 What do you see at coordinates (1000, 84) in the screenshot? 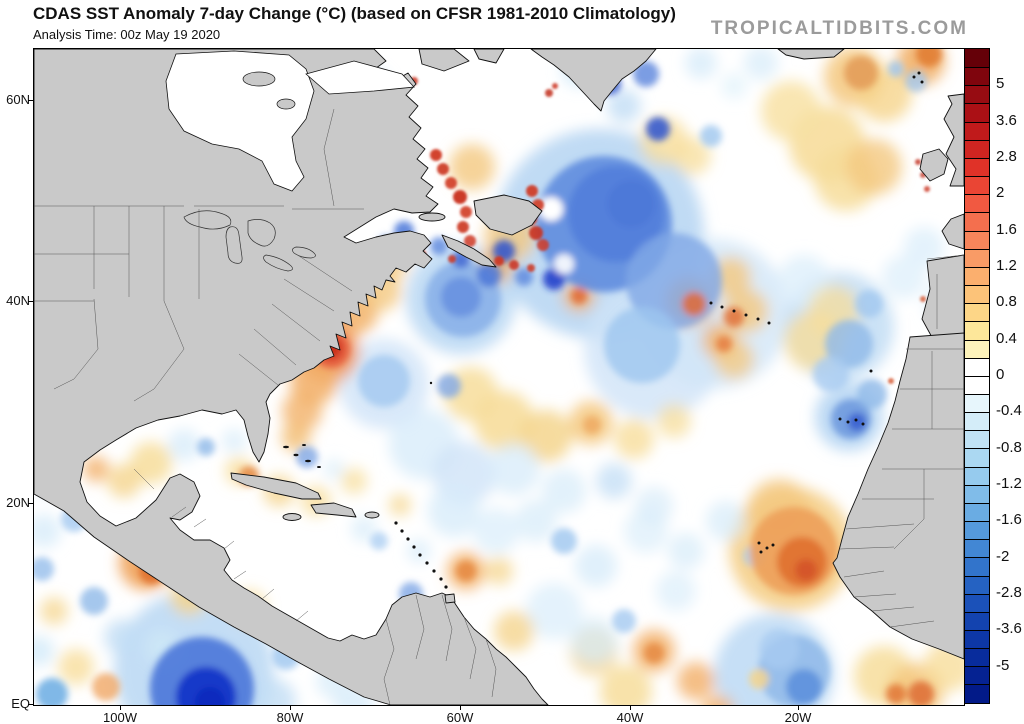
I see `colorbar-tick-label: 5` at bounding box center [1000, 84].